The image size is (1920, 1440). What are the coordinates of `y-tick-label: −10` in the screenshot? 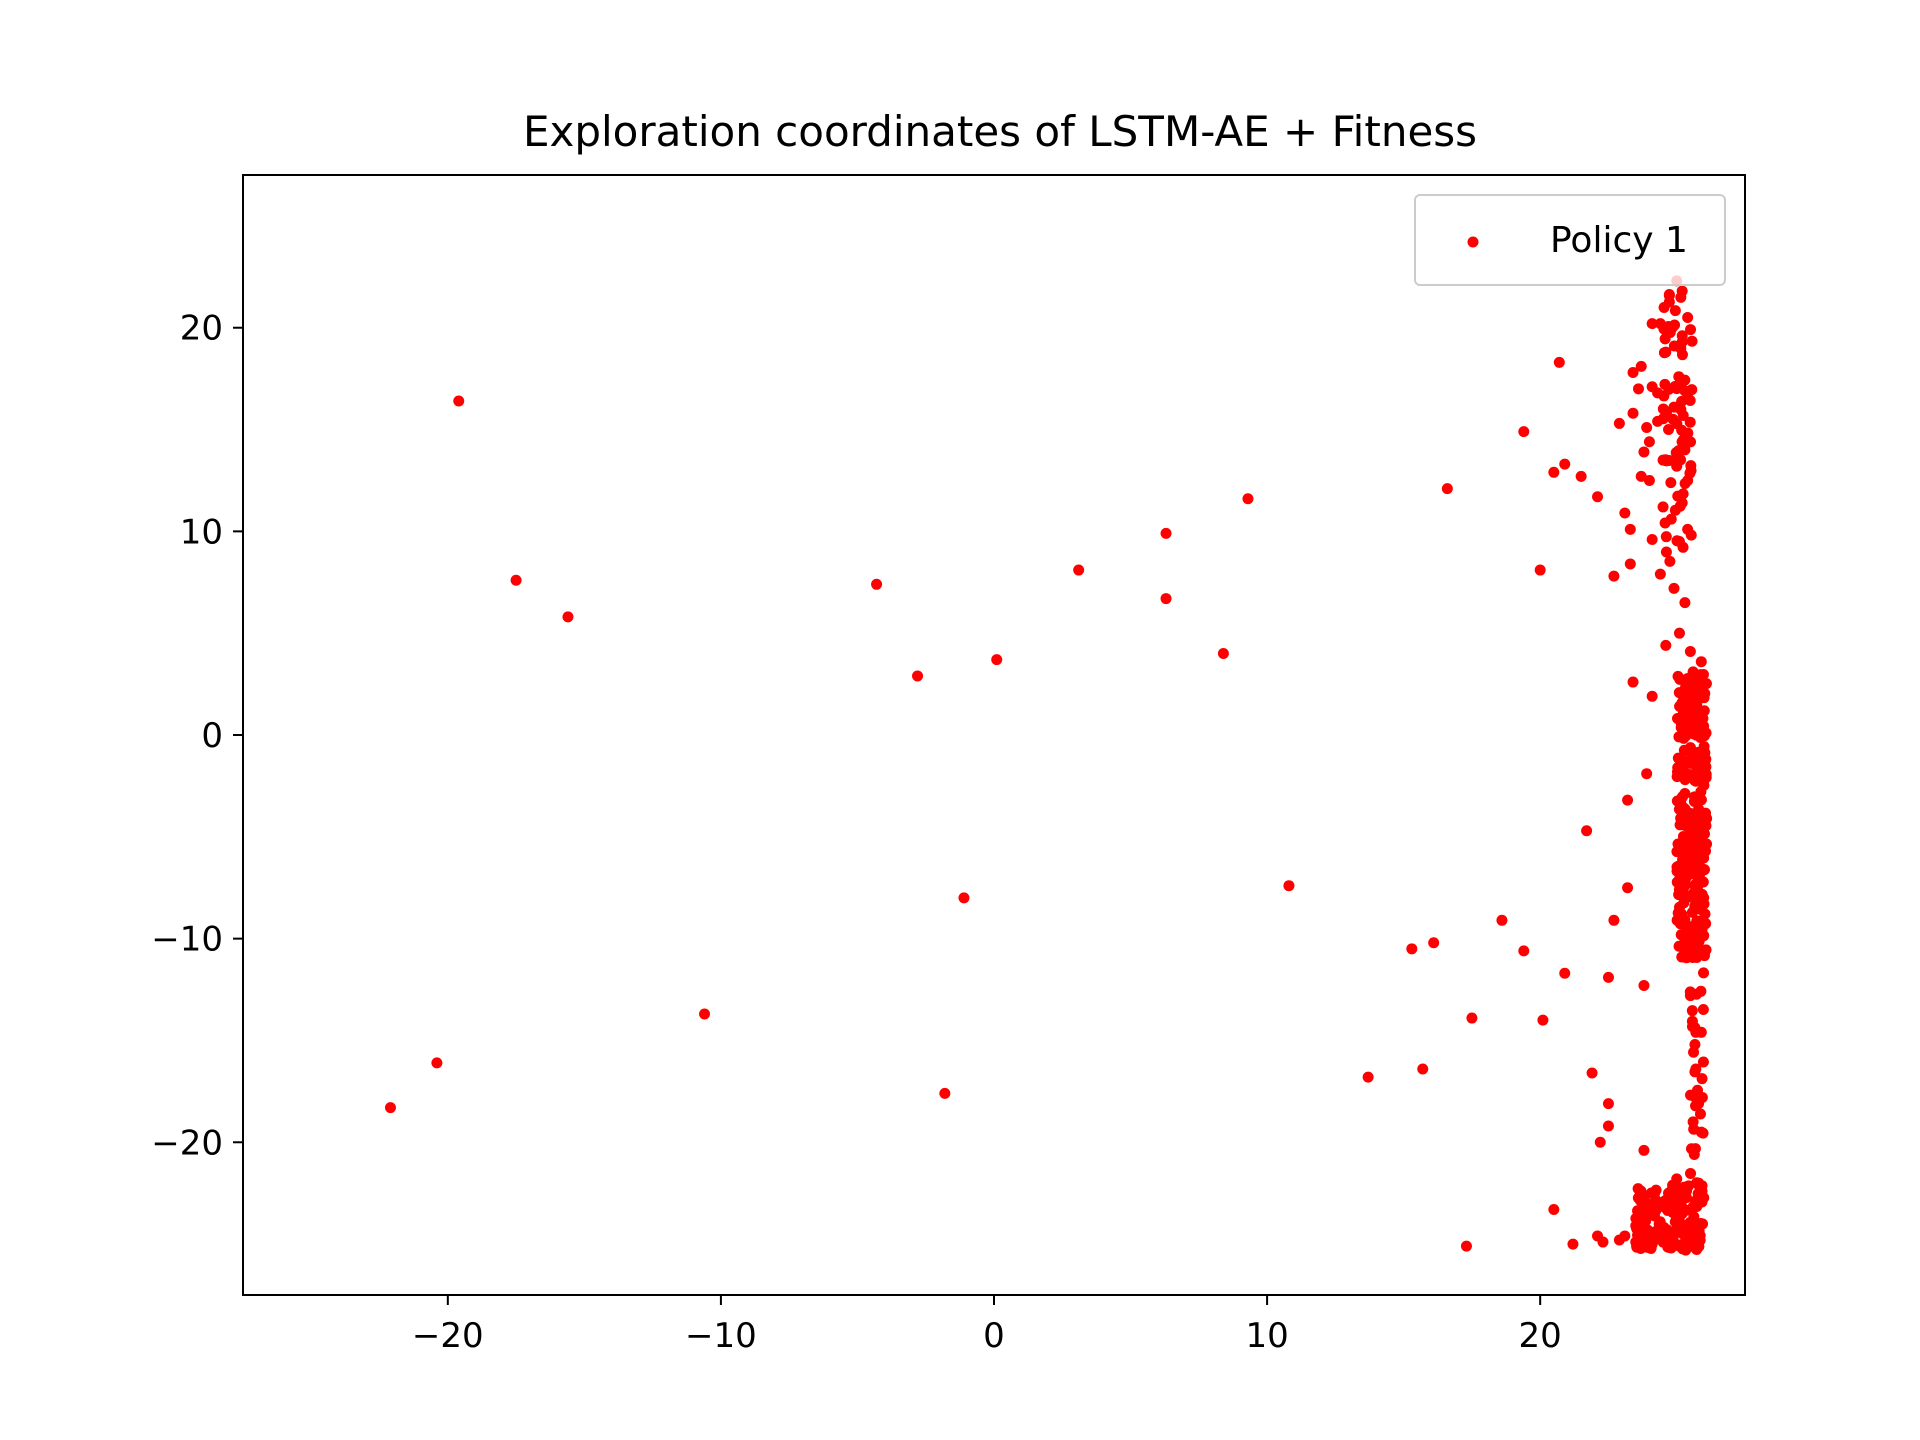 It's located at (187, 940).